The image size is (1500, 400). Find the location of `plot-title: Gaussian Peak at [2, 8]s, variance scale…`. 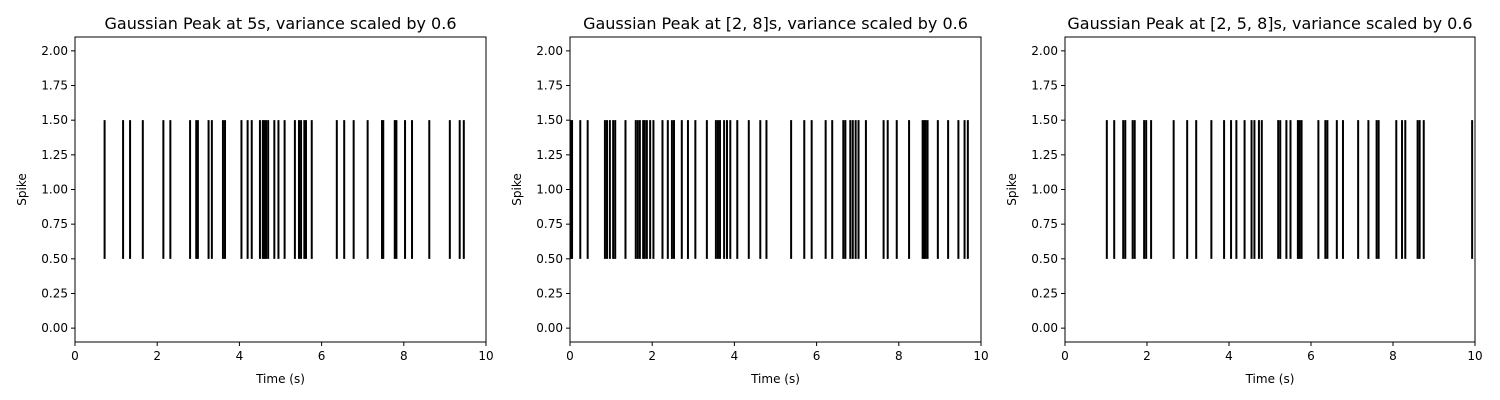

plot-title: Gaussian Peak at [2, 8]s, variance scale… is located at coordinates (775, 23).